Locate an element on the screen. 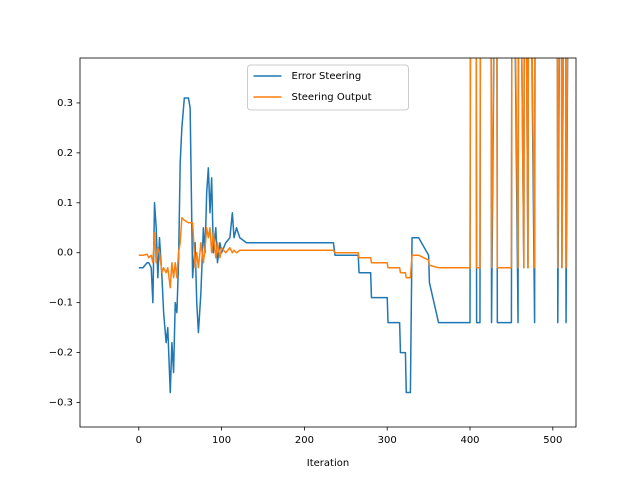 Image resolution: width=640 pixels, height=484 pixels. y-tick-label: 0.2 is located at coordinates (65, 153).